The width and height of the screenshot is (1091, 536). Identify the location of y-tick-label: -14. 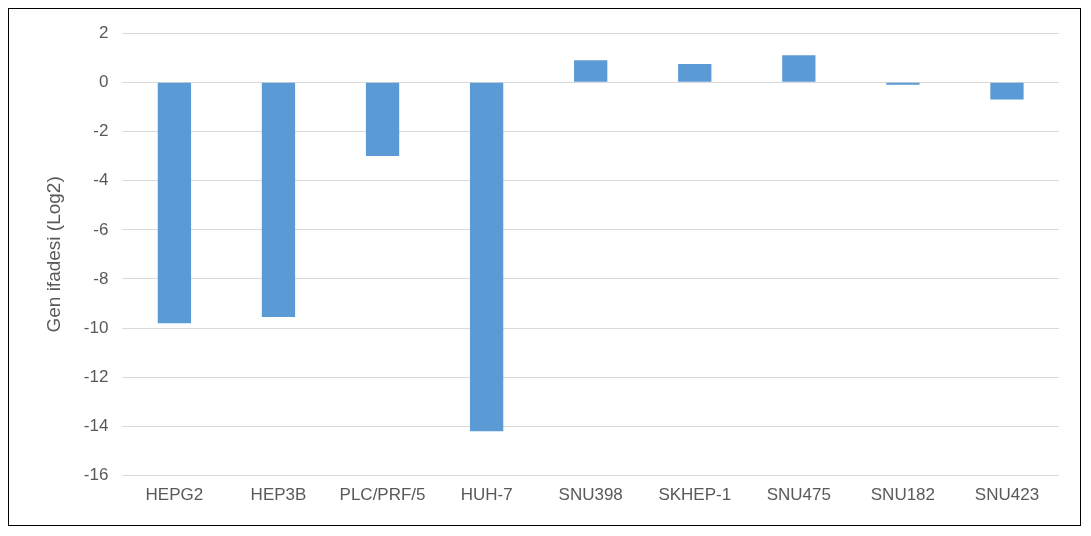
(96, 426).